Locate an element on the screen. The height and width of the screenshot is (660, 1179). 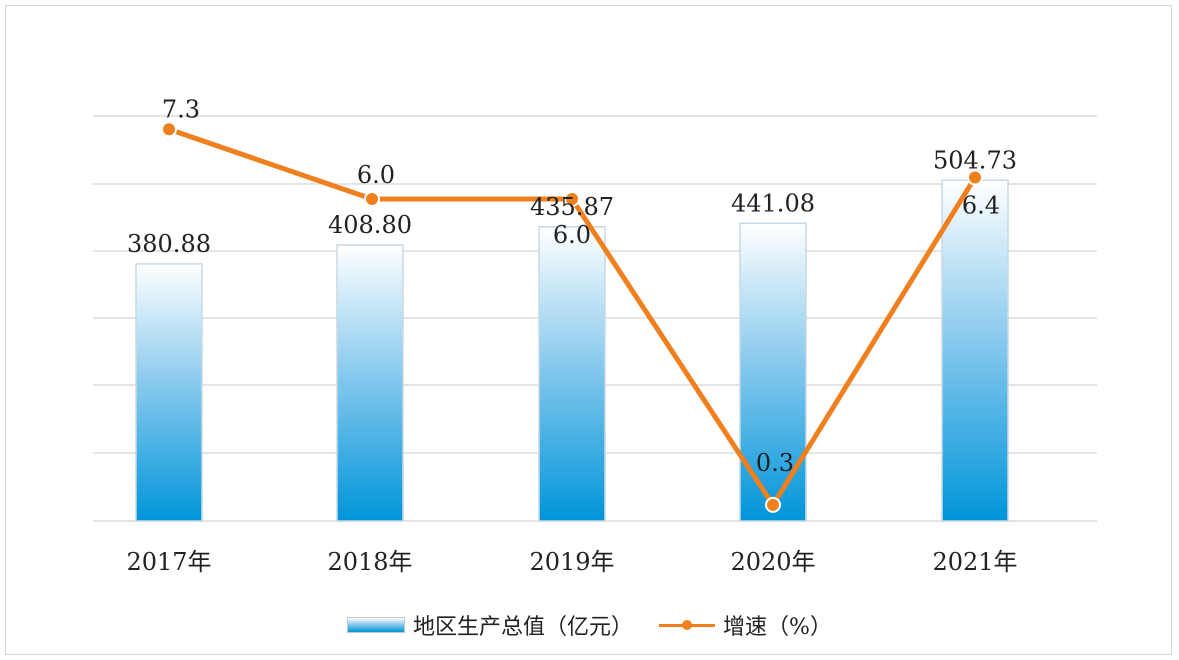
bar-value-label: 408.80 is located at coordinates (370, 225).